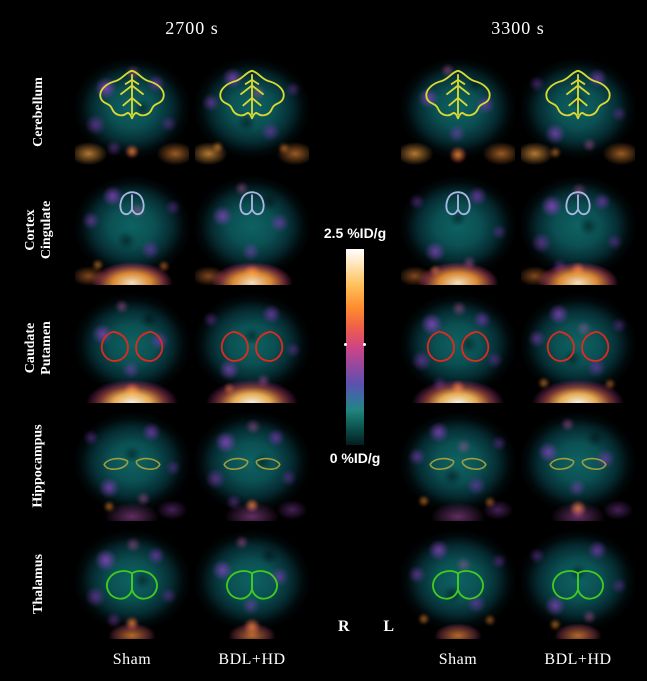  I want to click on colorbar-max-label: 2.5 %ID/g, so click(355, 233).